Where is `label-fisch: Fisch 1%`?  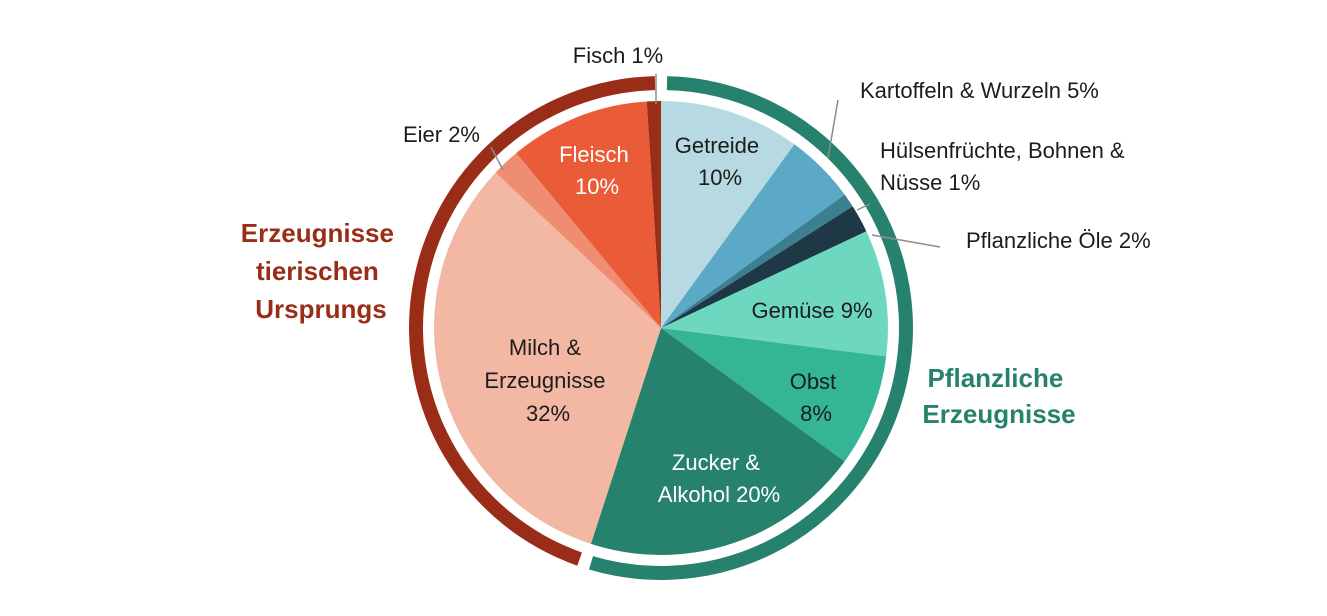
label-fisch: Fisch 1% is located at coordinates (618, 55).